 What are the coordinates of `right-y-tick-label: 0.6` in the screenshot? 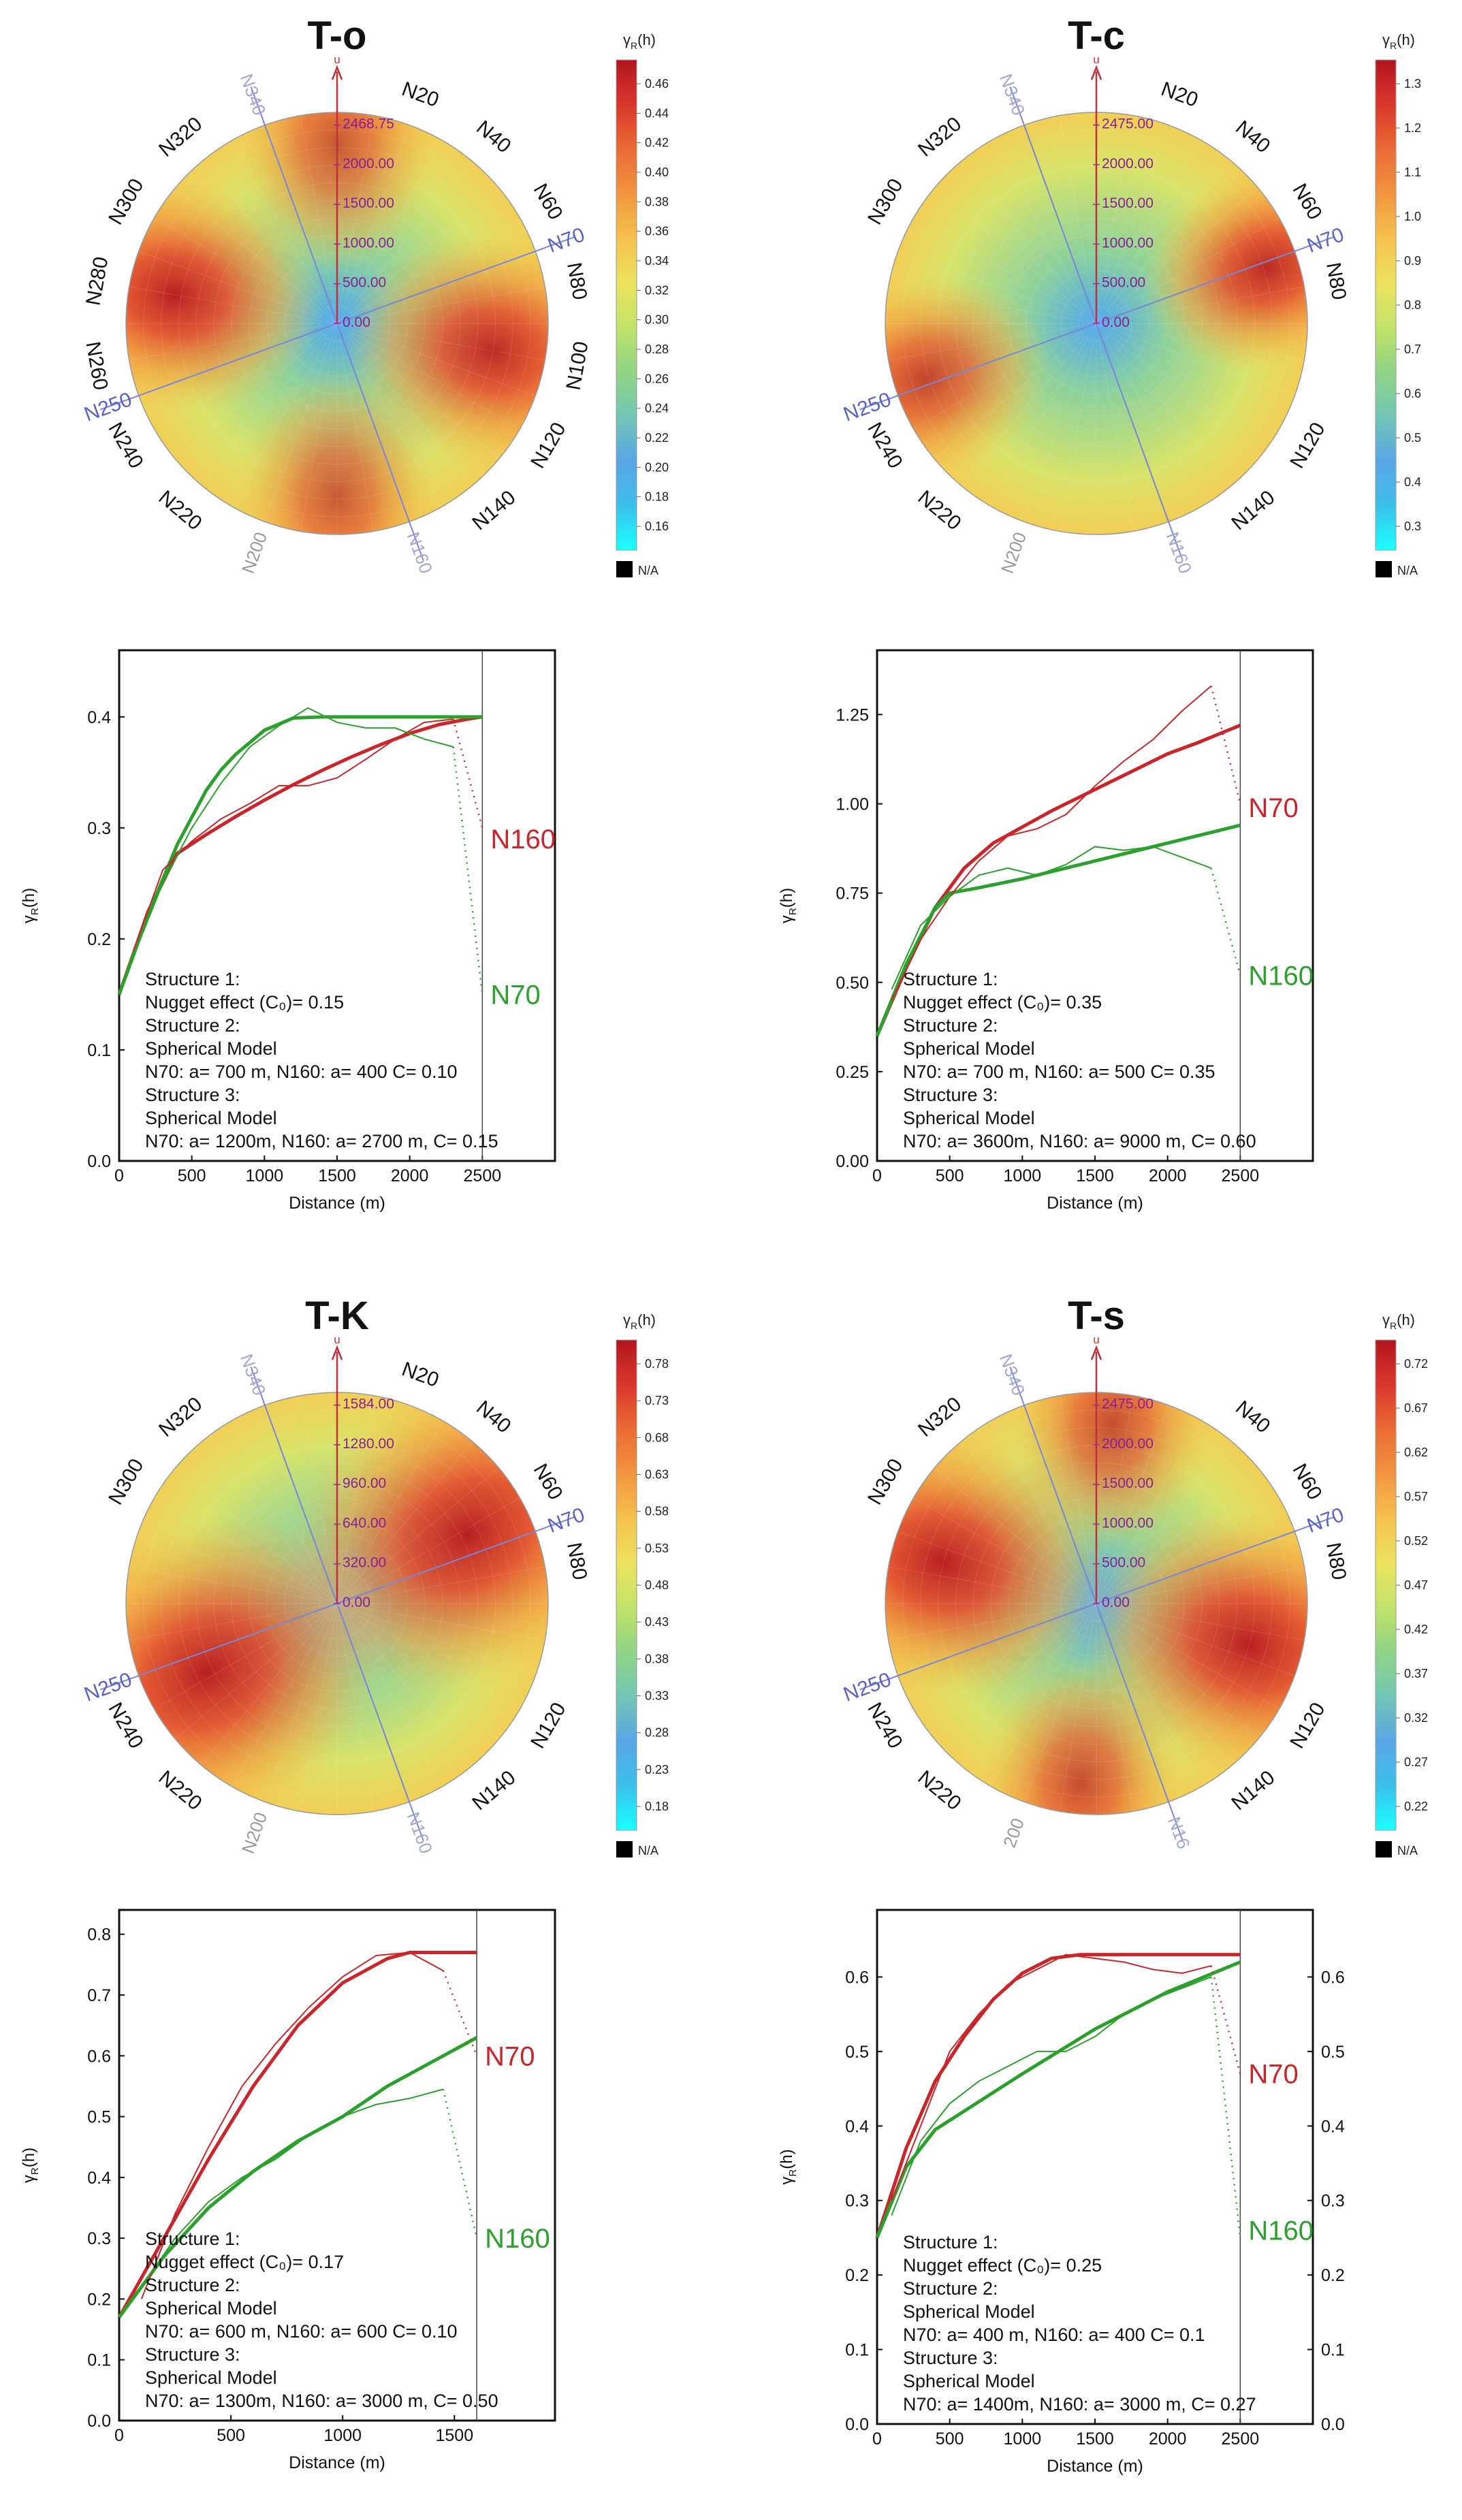 It's located at (1333, 1977).